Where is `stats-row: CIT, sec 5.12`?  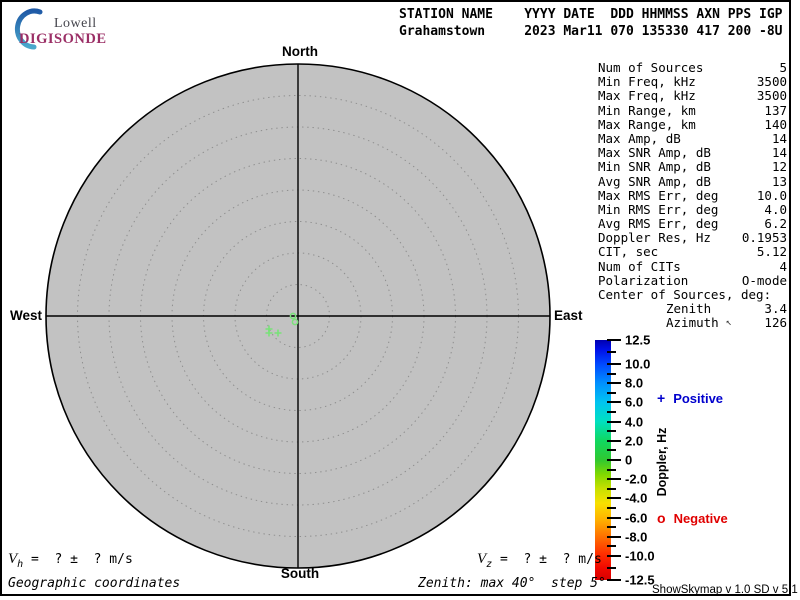 stats-row: CIT, sec 5.12 is located at coordinates (692, 252).